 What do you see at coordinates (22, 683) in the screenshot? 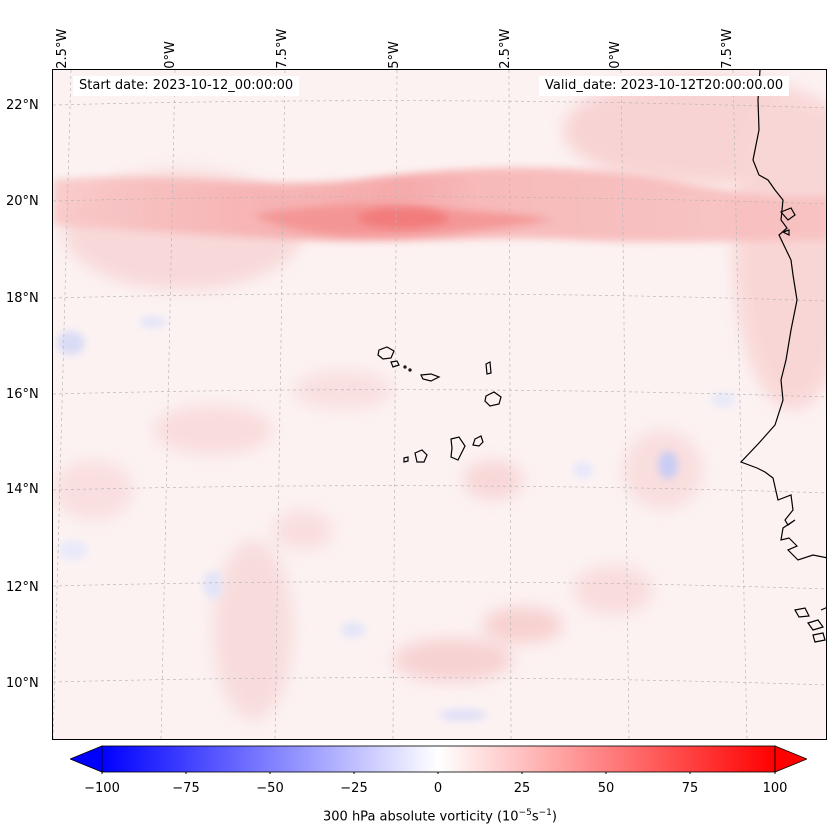
I see `lat-label-10n: 10°N` at bounding box center [22, 683].